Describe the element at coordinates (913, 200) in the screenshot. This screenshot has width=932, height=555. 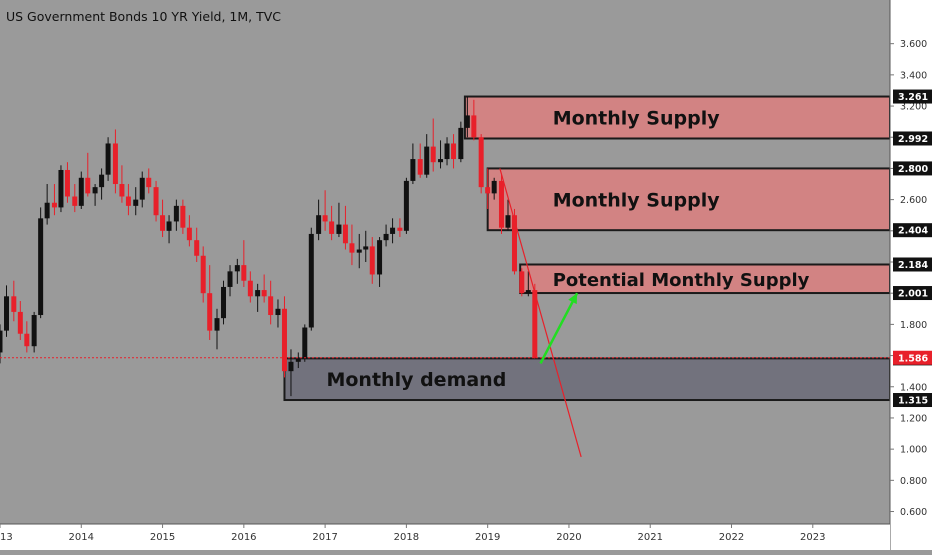
I see `y-tick-label: 2.600` at that location.